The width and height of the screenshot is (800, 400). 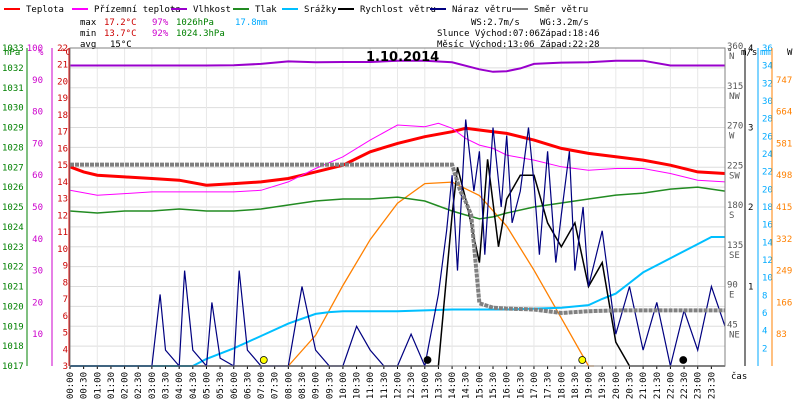 I want to click on tick-direction-5: 135, so click(x=735, y=246).